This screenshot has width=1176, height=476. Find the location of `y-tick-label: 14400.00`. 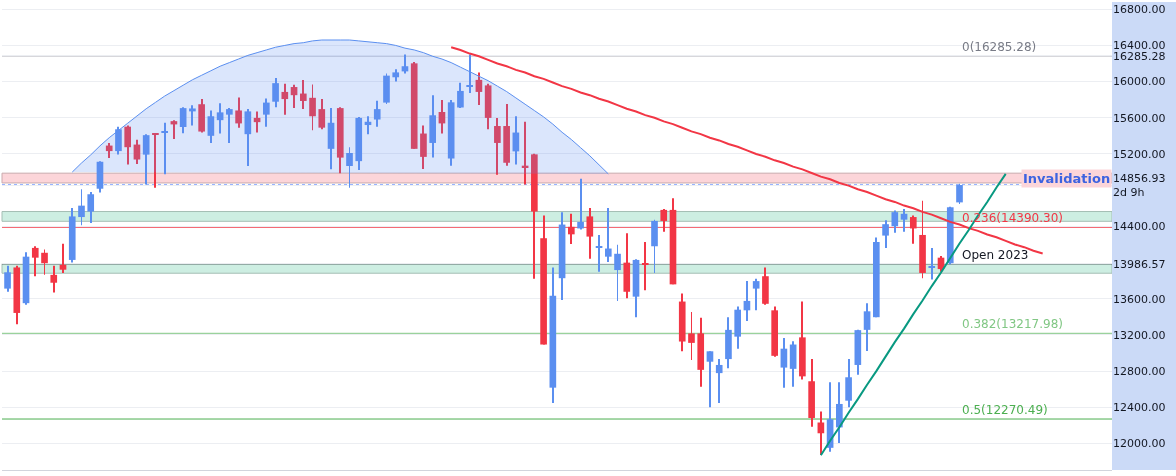

y-tick-label: 14400.00 is located at coordinates (1139, 227).